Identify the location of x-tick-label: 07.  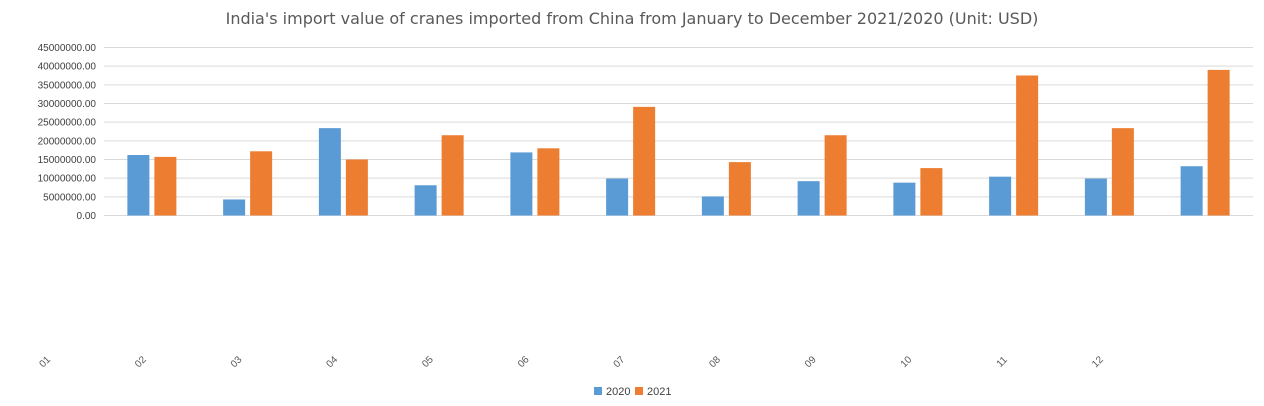
(620, 362).